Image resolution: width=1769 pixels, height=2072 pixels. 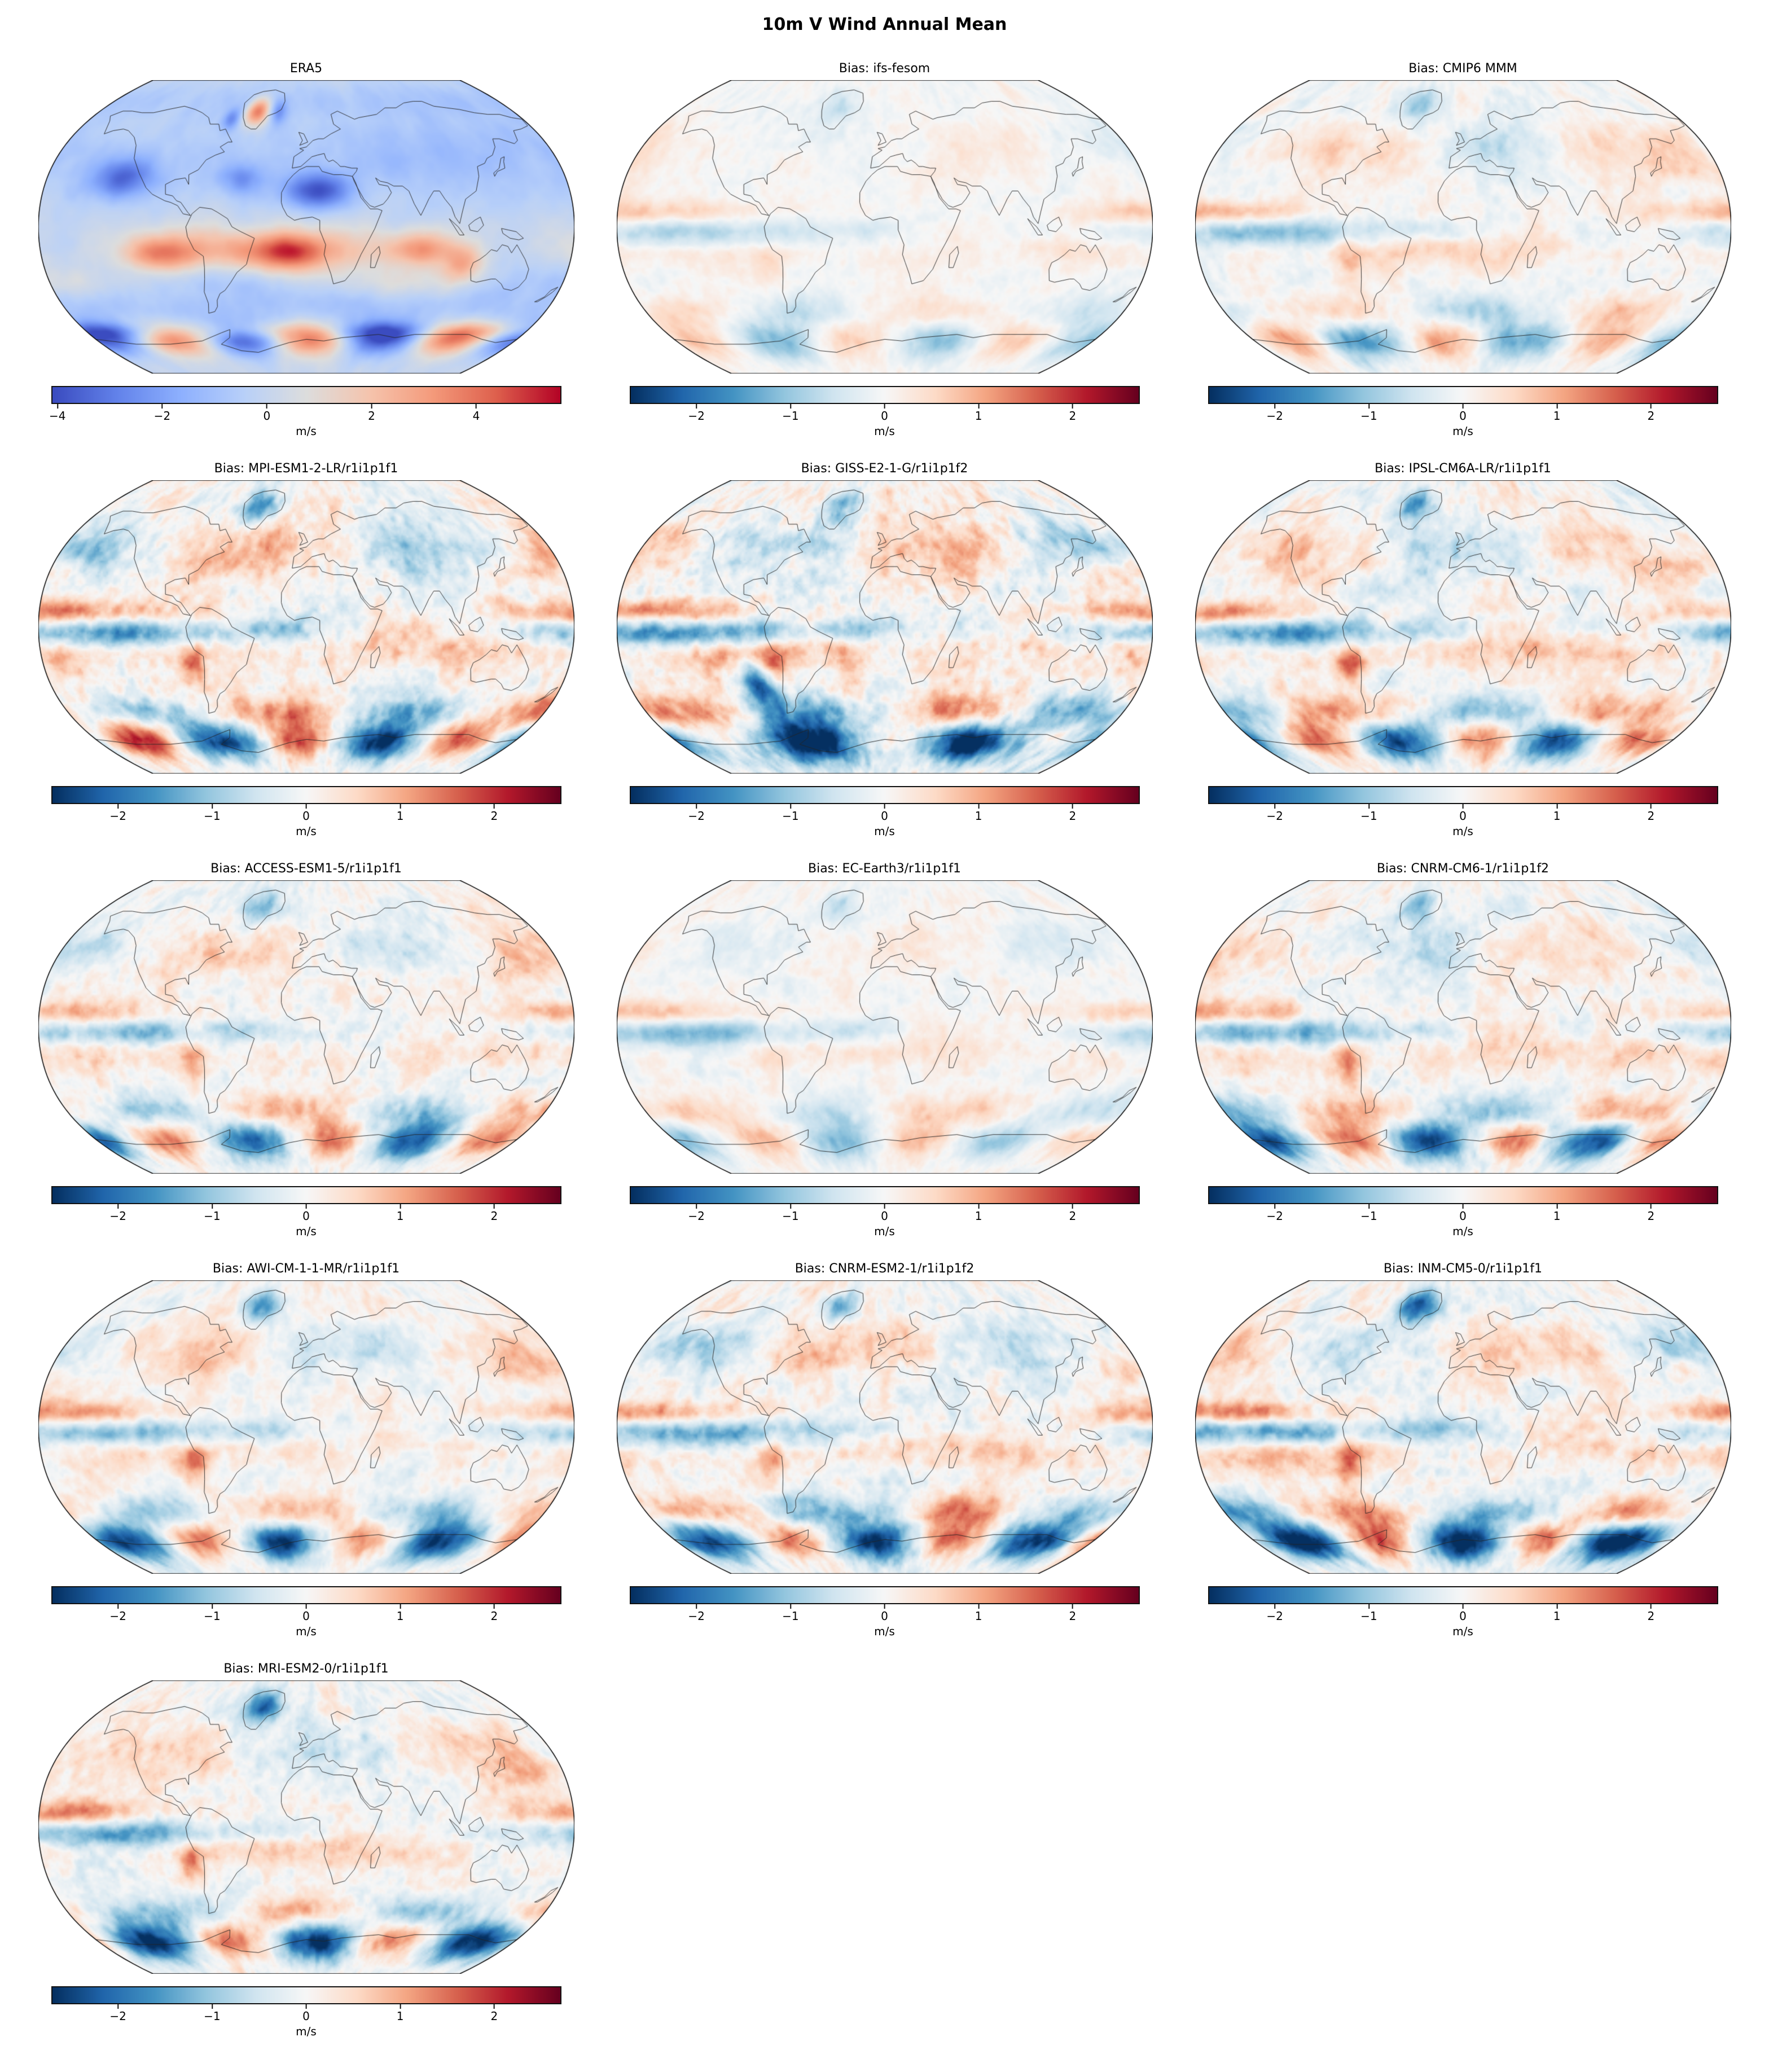 What do you see at coordinates (306, 1450) in the screenshot?
I see `map-panel: Bias: AWI-CM-1-1-MR/r1i1p1f1 −2 −1 0 1 2 m/s` at bounding box center [306, 1450].